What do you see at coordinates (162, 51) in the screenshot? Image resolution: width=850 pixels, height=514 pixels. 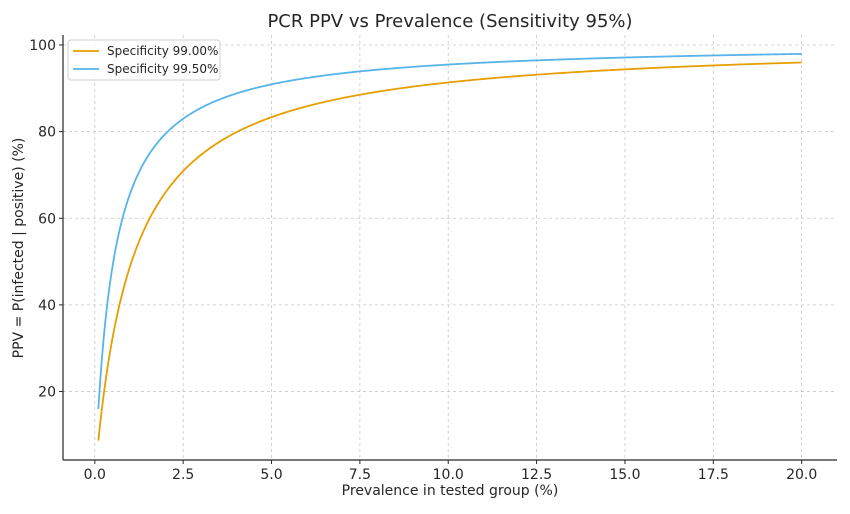 I see `legend-label: Specificity 99.00%` at bounding box center [162, 51].